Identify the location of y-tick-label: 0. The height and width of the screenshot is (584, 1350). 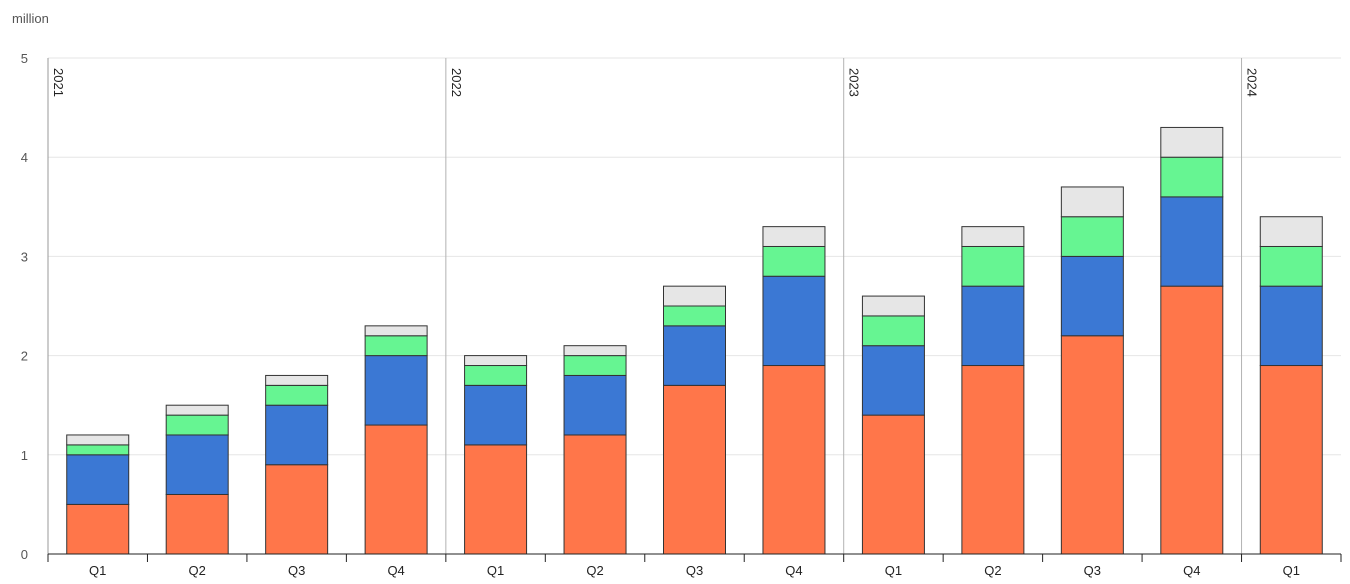
(24, 554).